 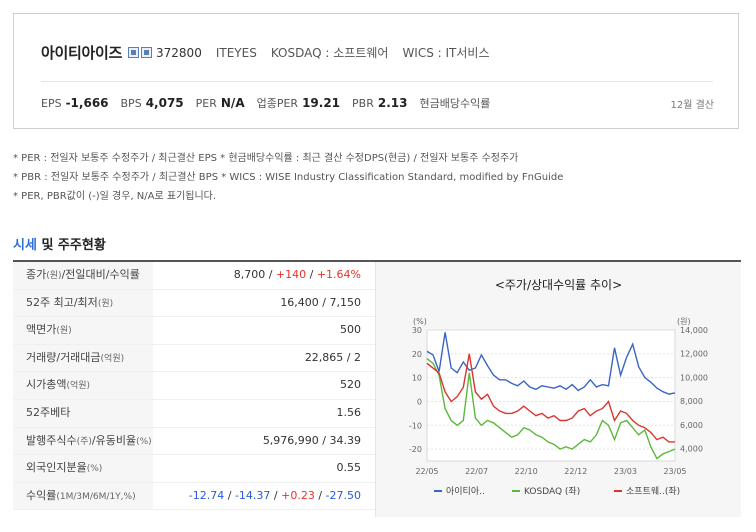 I want to click on table-row: 발행주식수(주)/유동비율(%) 5,976,990 / 34.39, so click(x=194, y=441).